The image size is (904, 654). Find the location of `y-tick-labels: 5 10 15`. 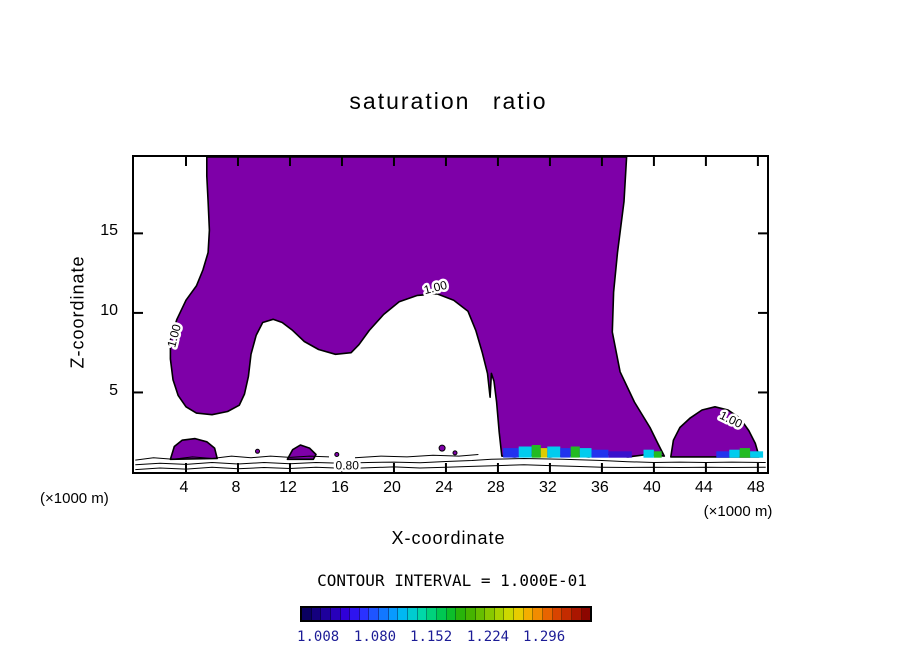

y-tick-labels: 5 10 15 is located at coordinates (104, 312).